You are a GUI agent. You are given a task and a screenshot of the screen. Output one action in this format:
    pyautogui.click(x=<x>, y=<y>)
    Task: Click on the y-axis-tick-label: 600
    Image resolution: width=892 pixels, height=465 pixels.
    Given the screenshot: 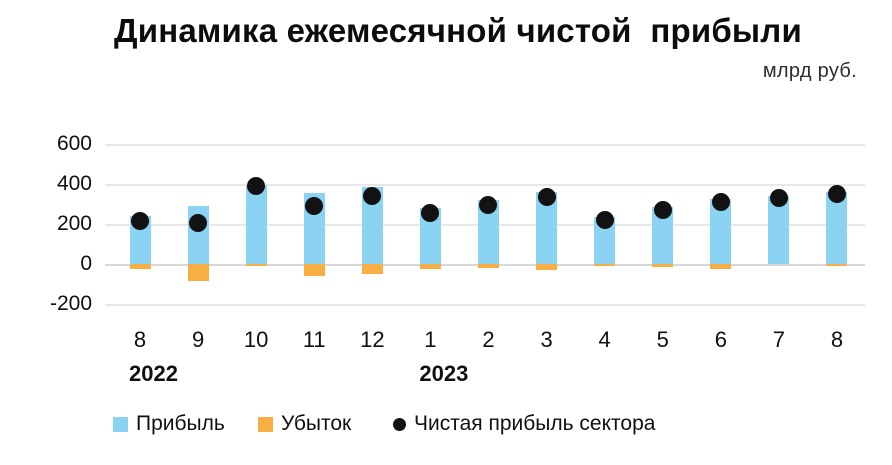 What is the action you would take?
    pyautogui.click(x=74, y=143)
    